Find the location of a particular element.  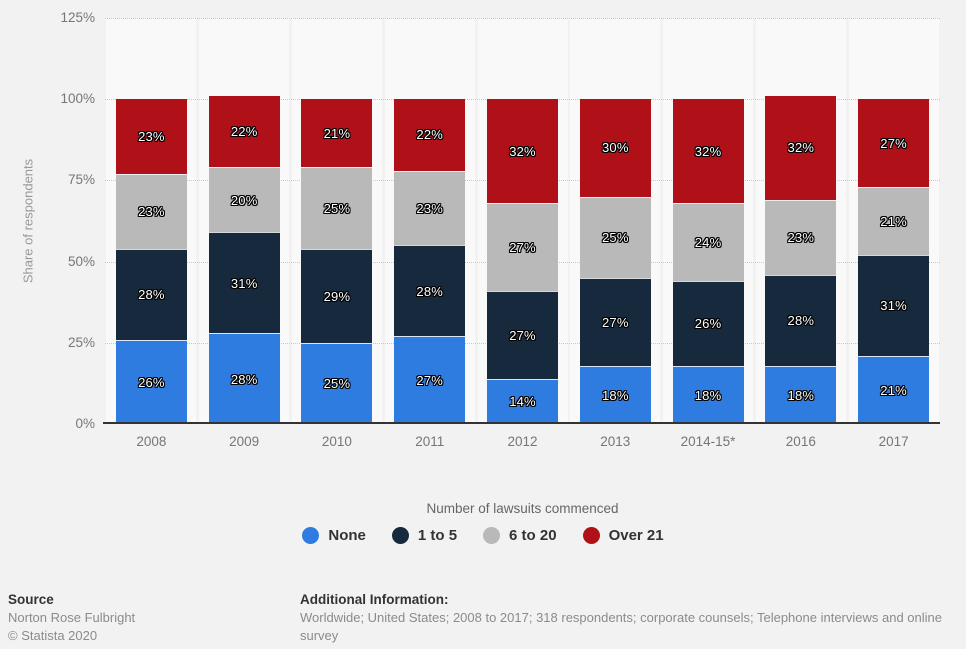

bar-segment-over-21-2014-15-: 32% is located at coordinates (708, 151).